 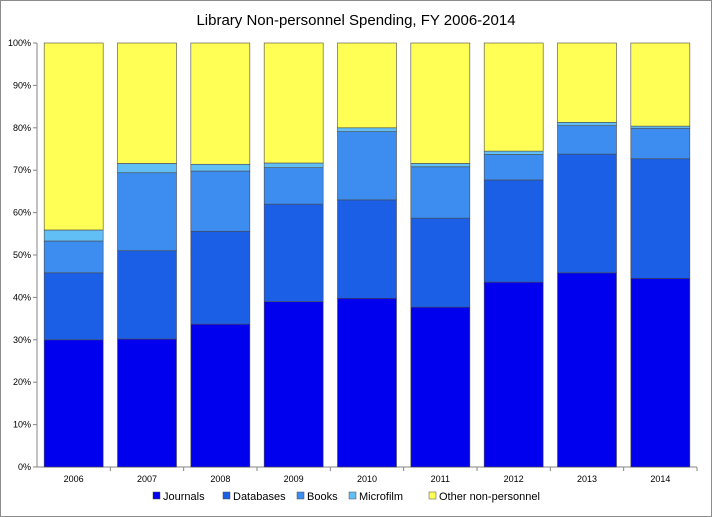 What do you see at coordinates (514, 479) in the screenshot?
I see `x-tick-label: 2012` at bounding box center [514, 479].